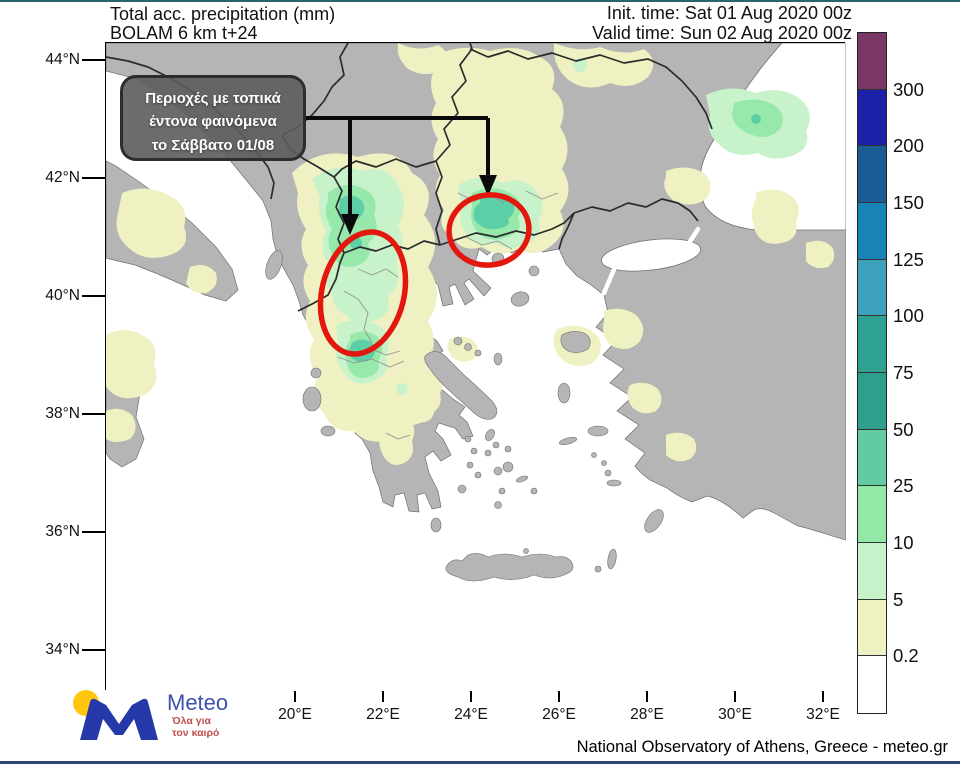  I want to click on x-axis-label: 26°E, so click(559, 714).